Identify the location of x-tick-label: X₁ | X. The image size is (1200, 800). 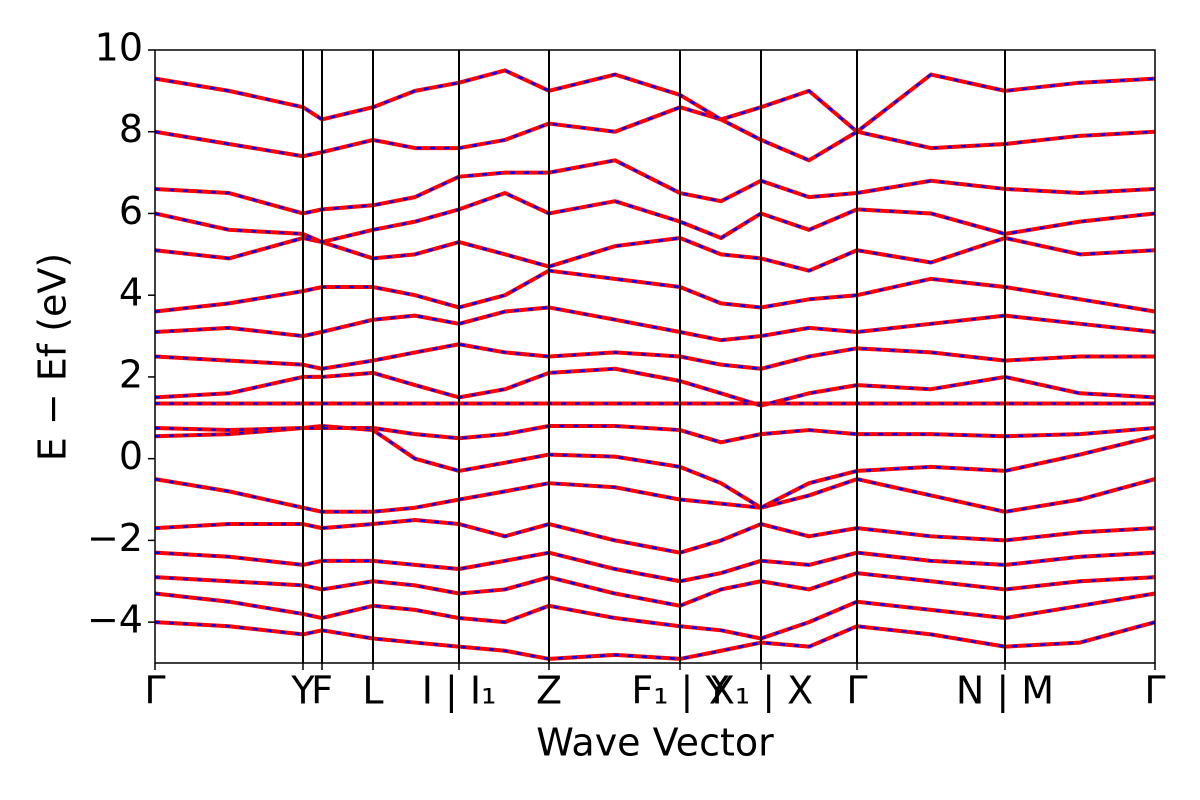
(761, 691).